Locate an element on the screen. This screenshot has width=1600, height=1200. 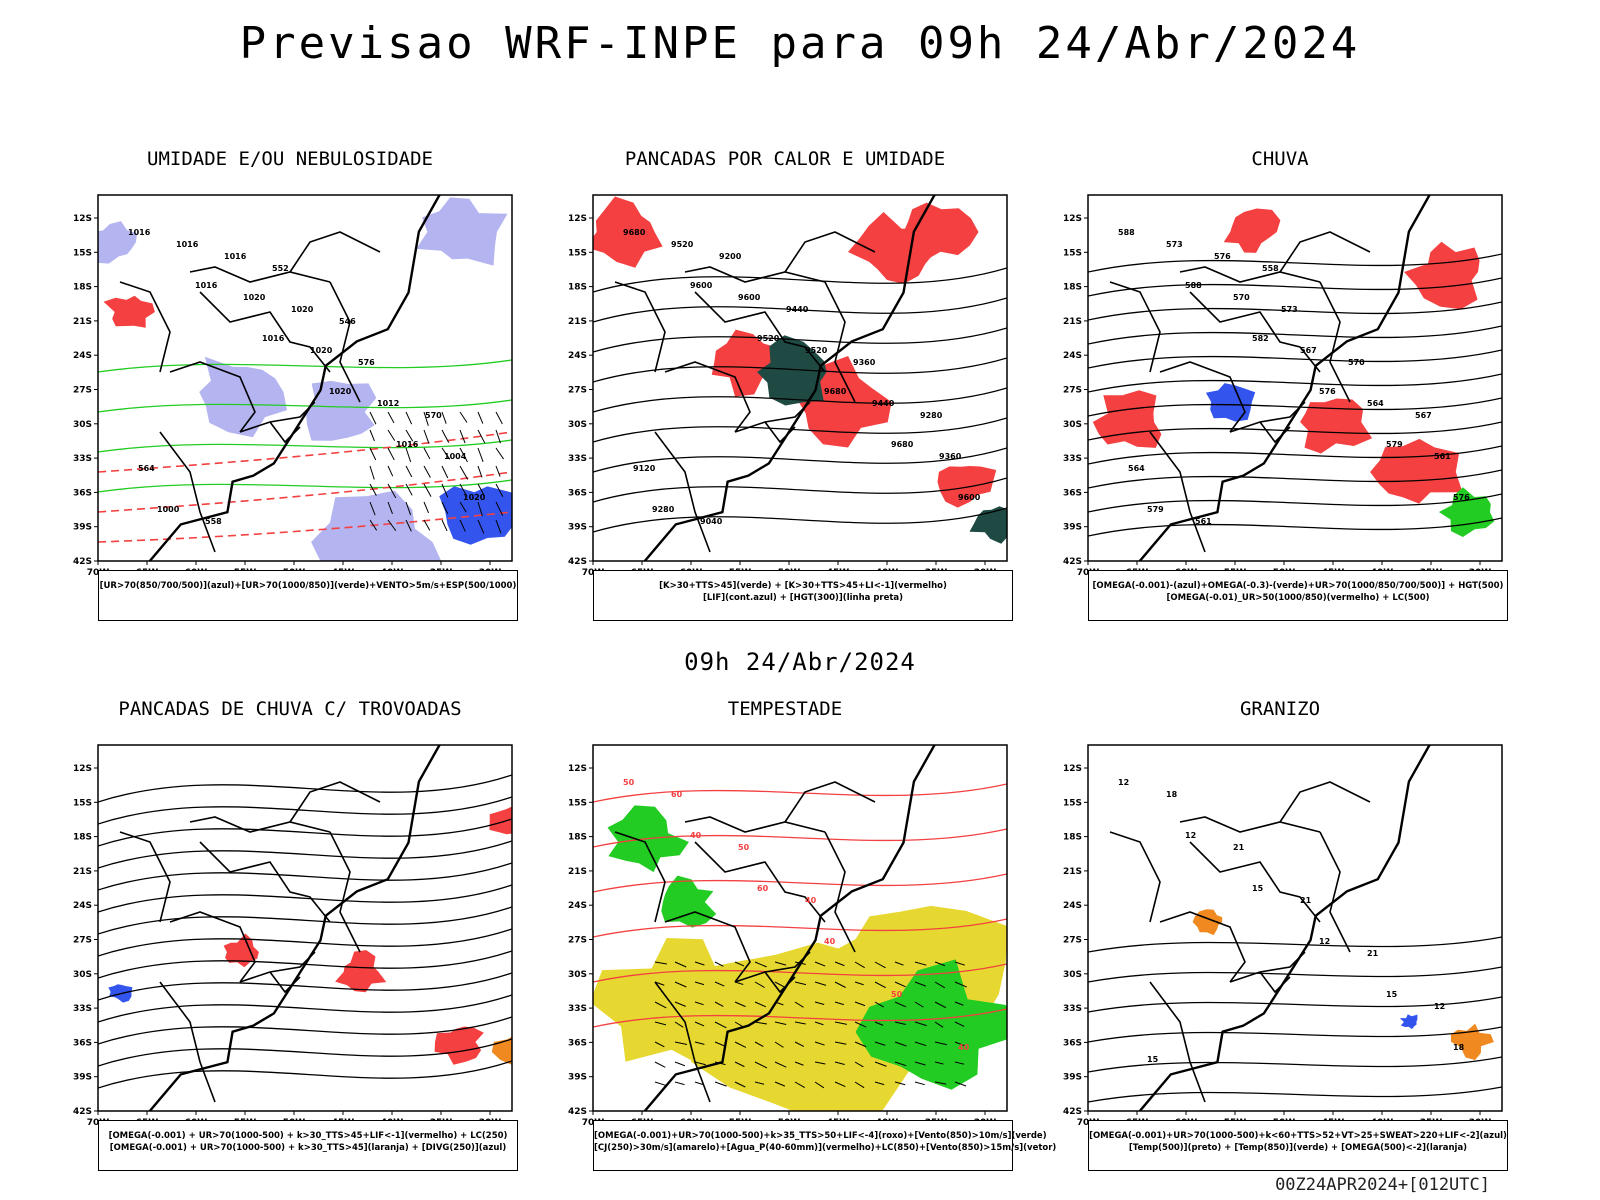
coastline is located at coordinates (1284, 928).